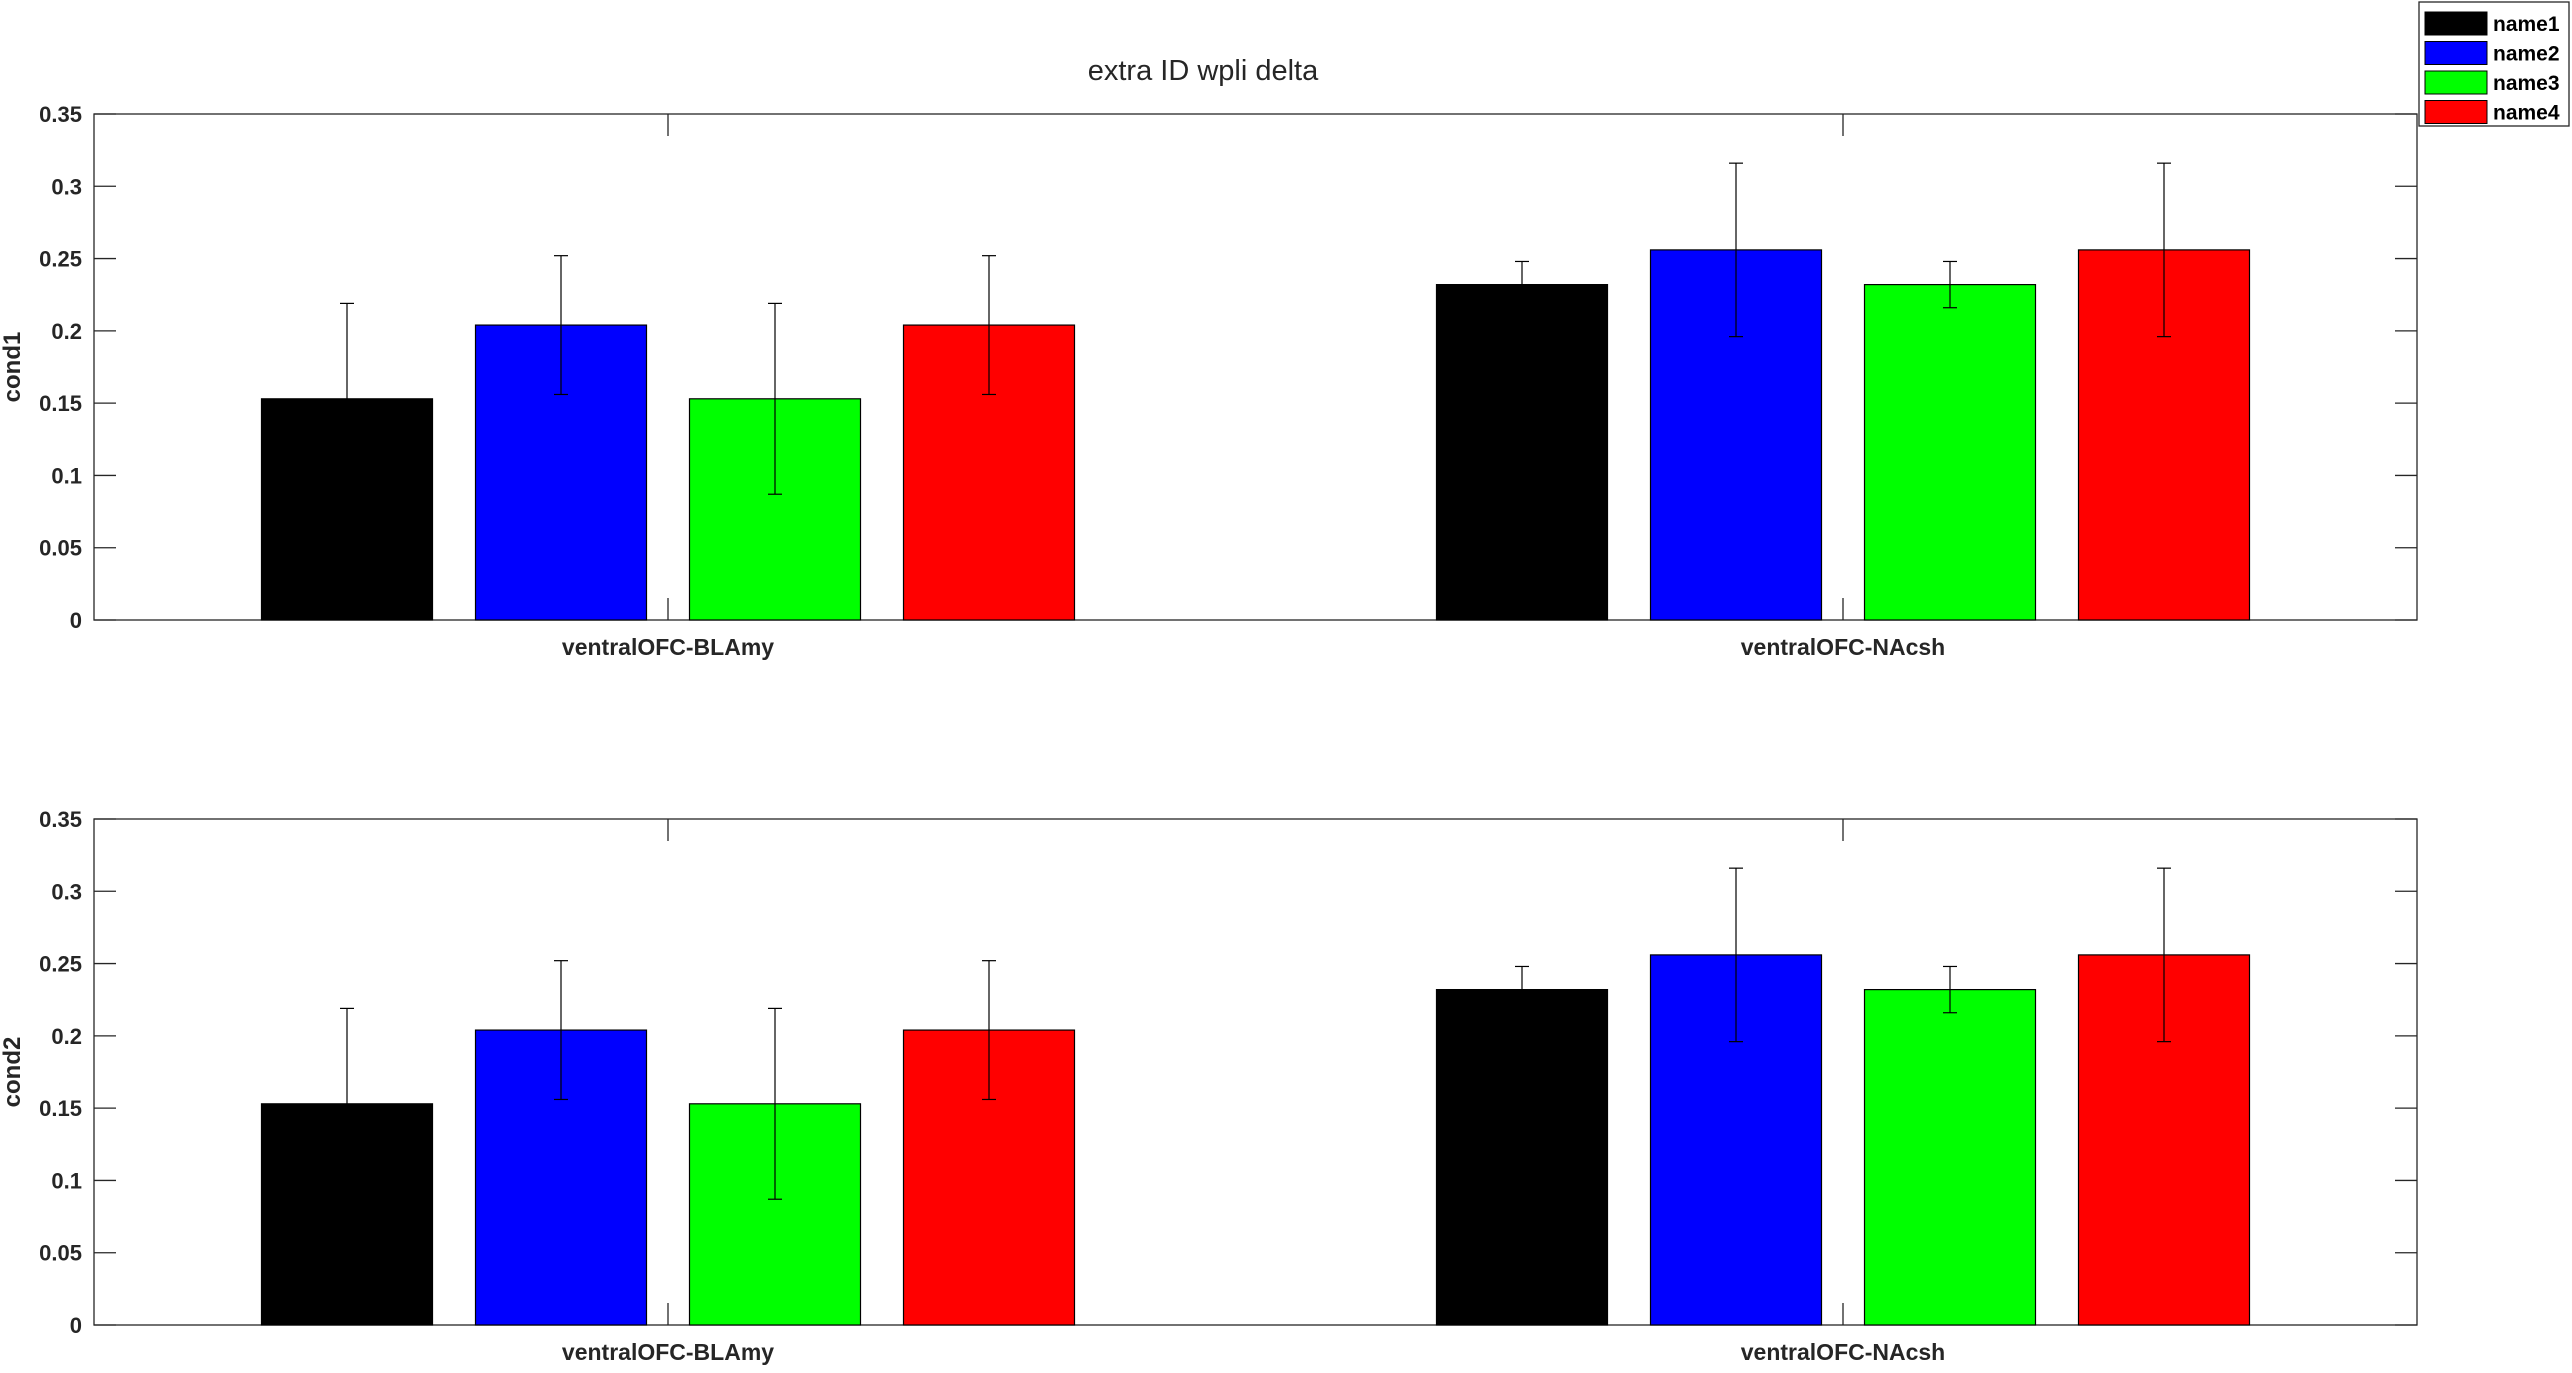 This screenshot has width=2572, height=1373. I want to click on legend-label-name2: name2, so click(2526, 54).